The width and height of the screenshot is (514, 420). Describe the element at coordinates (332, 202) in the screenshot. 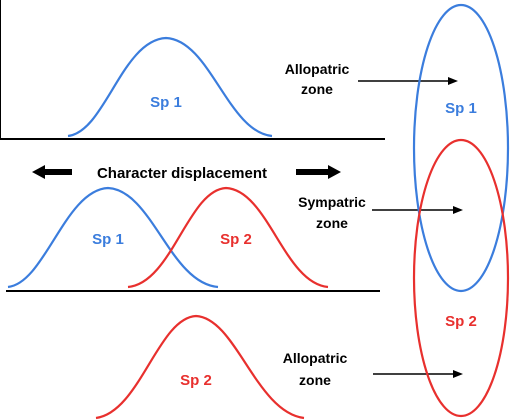

I see `middle-zone-label-line1: Sympatric` at that location.